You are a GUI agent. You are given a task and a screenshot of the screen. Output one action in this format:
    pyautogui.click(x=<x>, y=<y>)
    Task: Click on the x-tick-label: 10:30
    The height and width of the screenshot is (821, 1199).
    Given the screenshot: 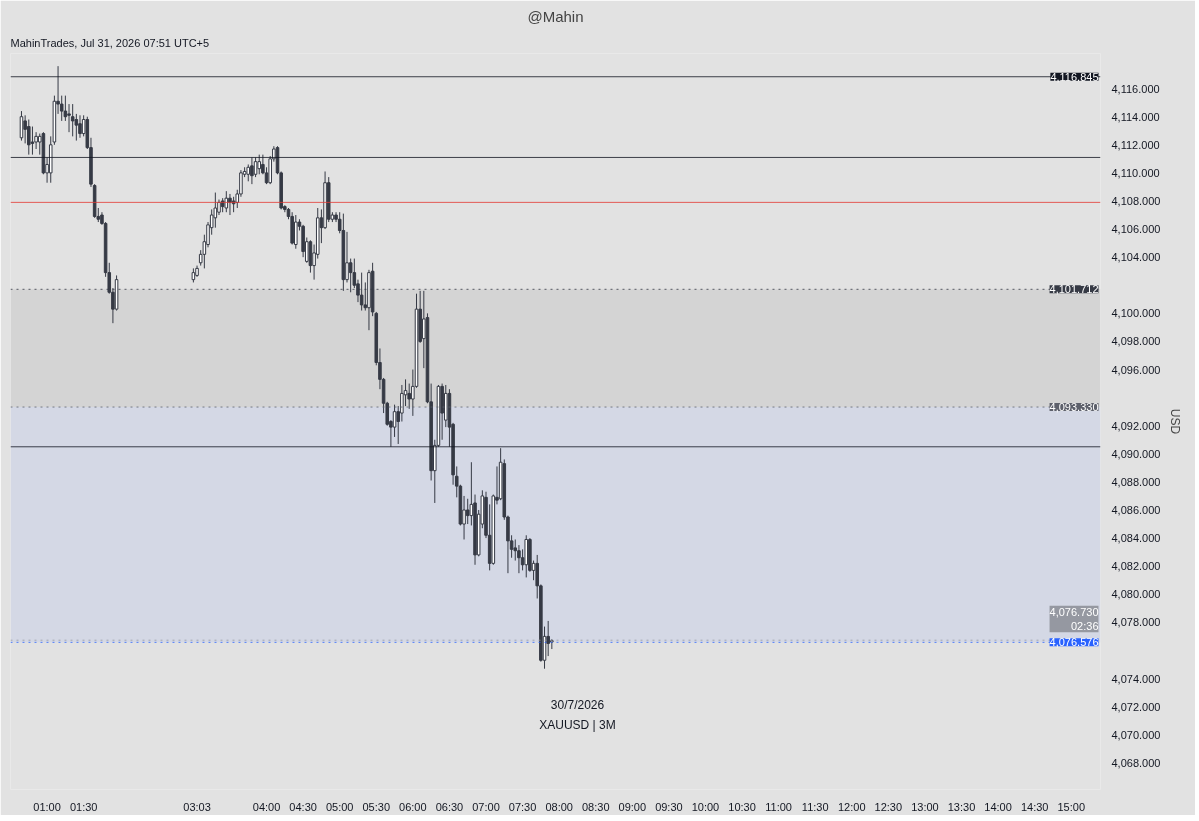 What is the action you would take?
    pyautogui.click(x=742, y=806)
    